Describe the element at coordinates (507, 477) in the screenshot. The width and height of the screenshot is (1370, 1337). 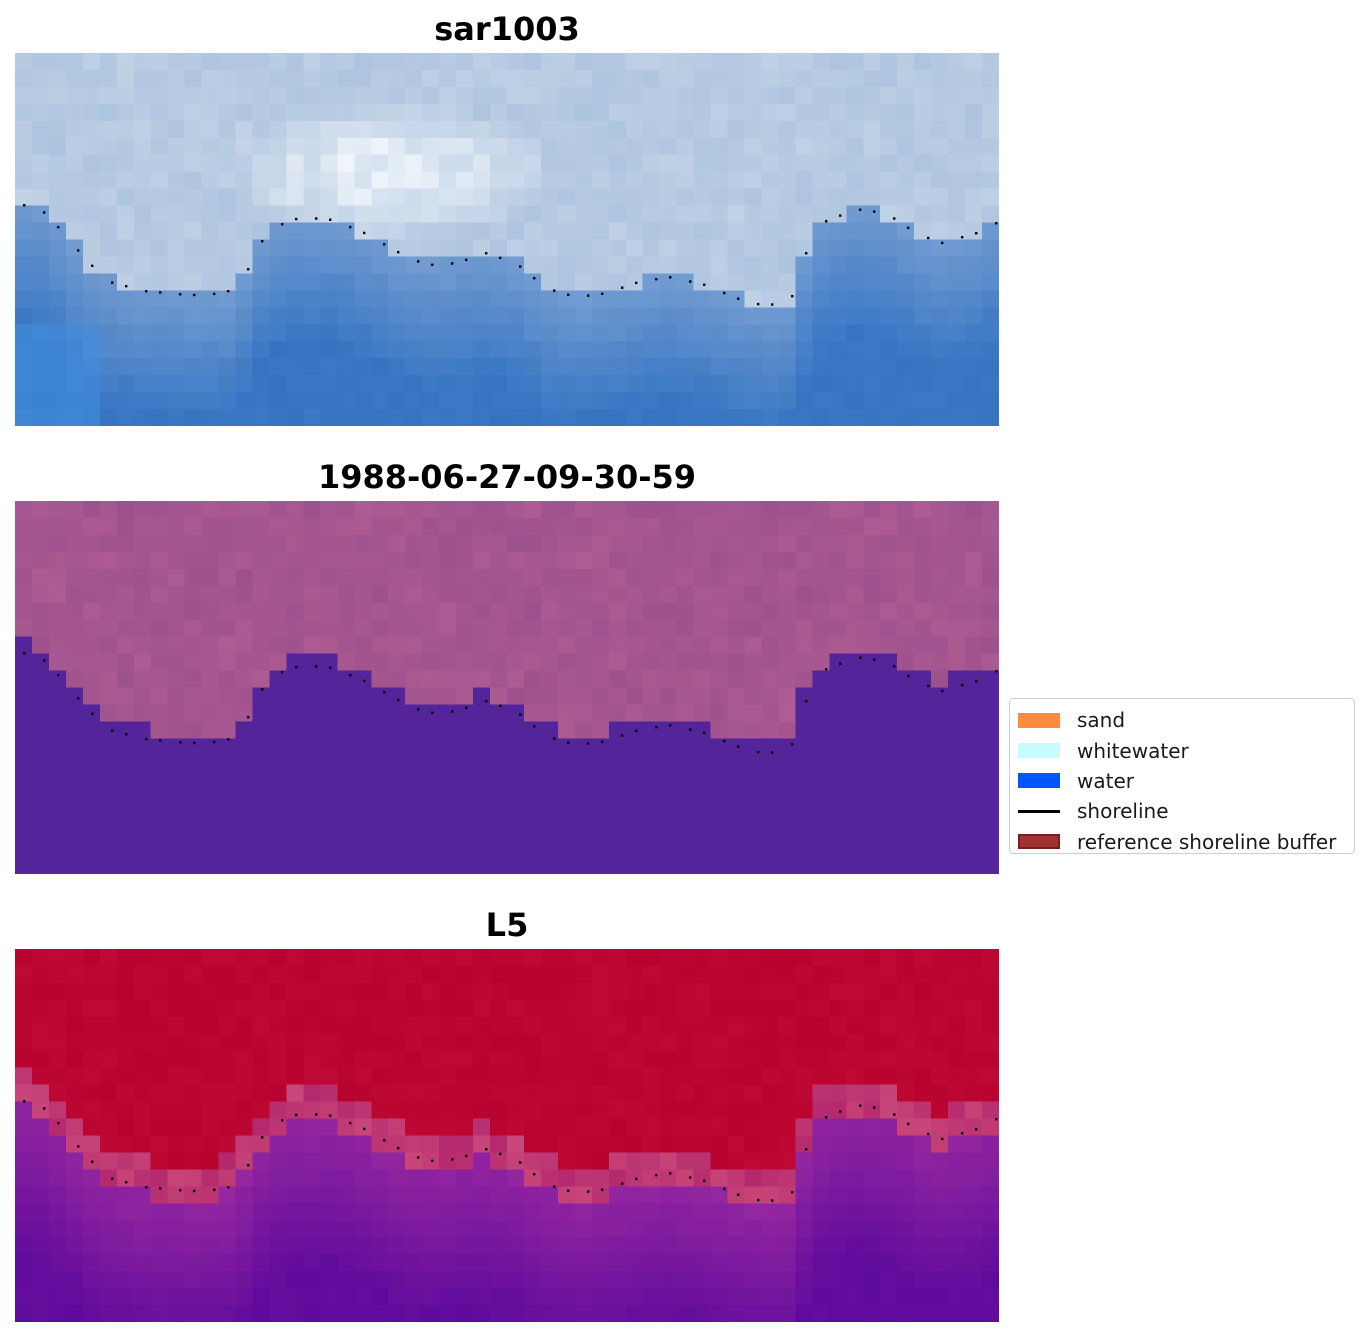
I see `panel-title-2: 1988-06-27-09-30-59` at that location.